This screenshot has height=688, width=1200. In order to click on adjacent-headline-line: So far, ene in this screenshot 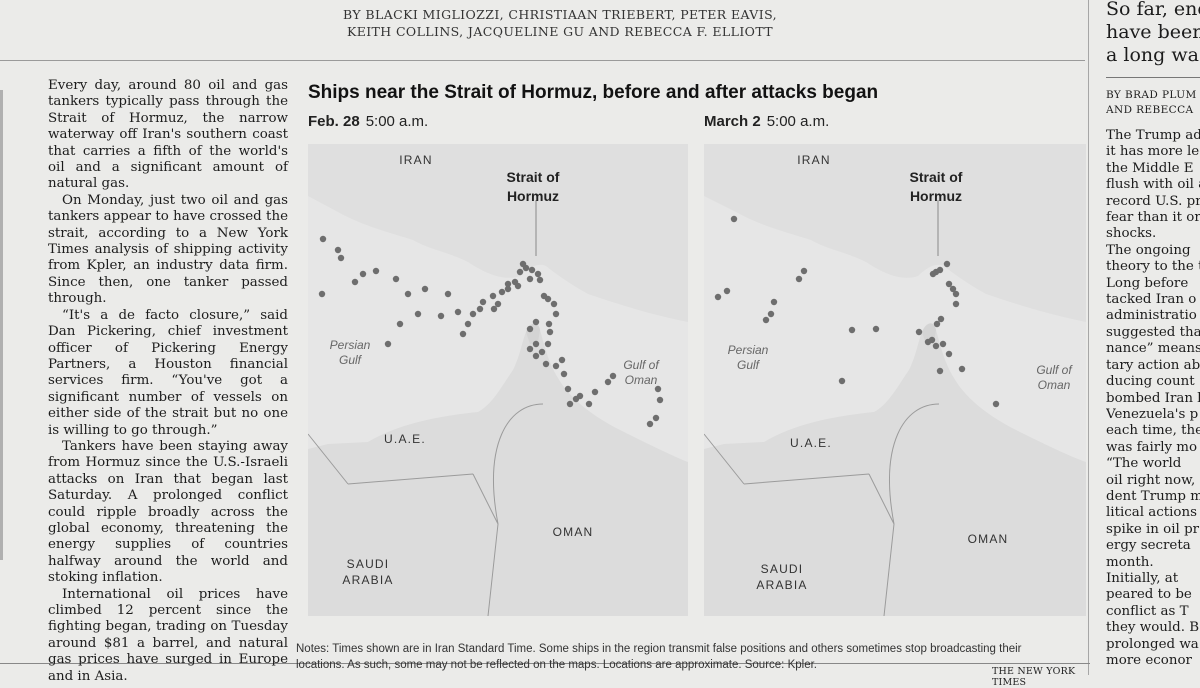, I will do `click(1153, 10)`.